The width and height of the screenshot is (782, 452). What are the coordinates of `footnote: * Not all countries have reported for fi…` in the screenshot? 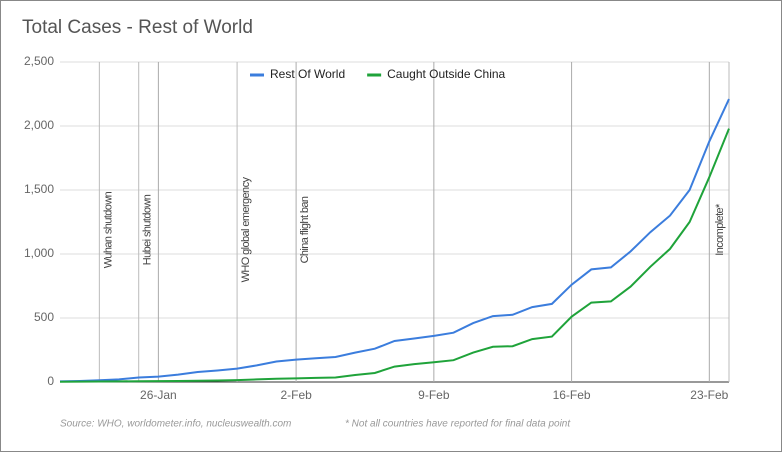 It's located at (458, 424).